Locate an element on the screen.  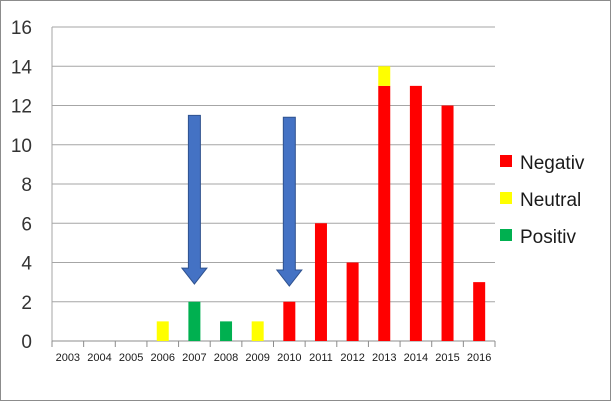
bar-negativ-2014 is located at coordinates (415, 213).